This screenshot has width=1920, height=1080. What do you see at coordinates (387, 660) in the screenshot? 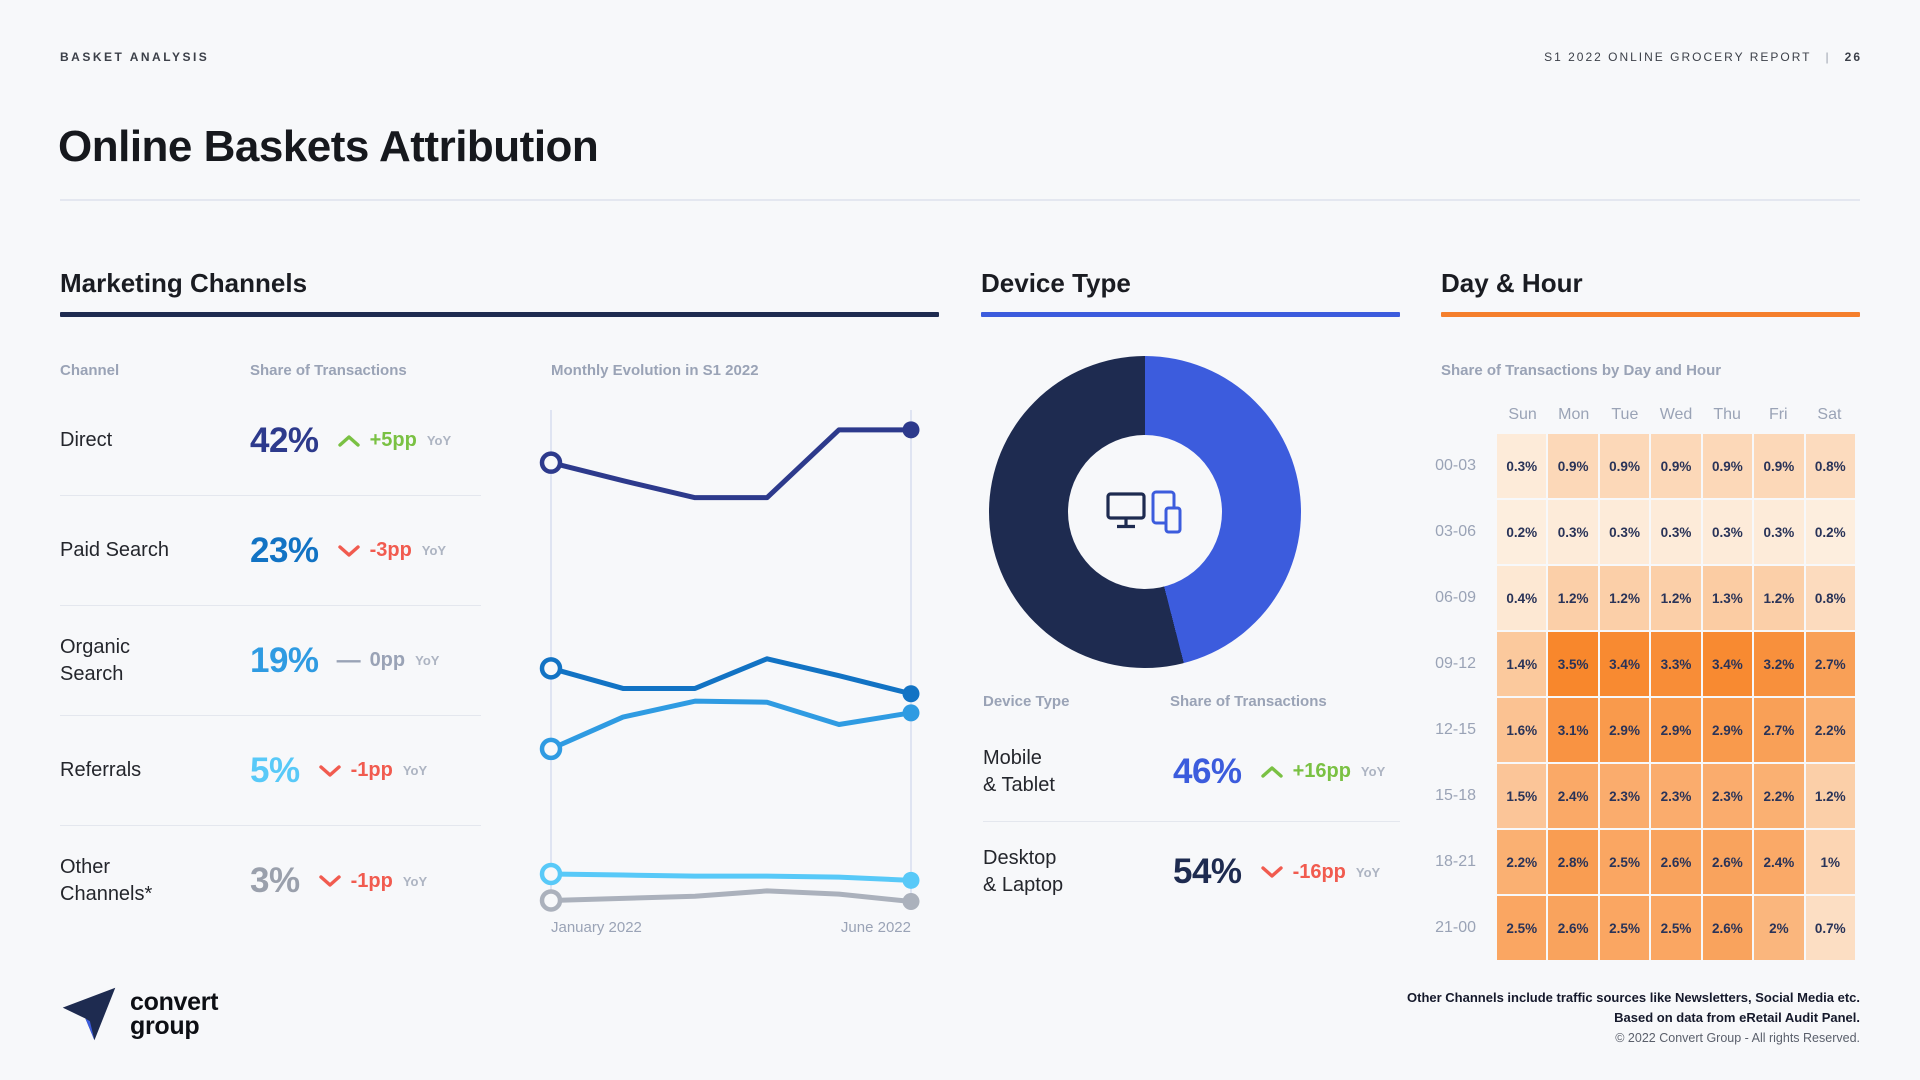
I see `yoy-change-value: 0pp` at bounding box center [387, 660].